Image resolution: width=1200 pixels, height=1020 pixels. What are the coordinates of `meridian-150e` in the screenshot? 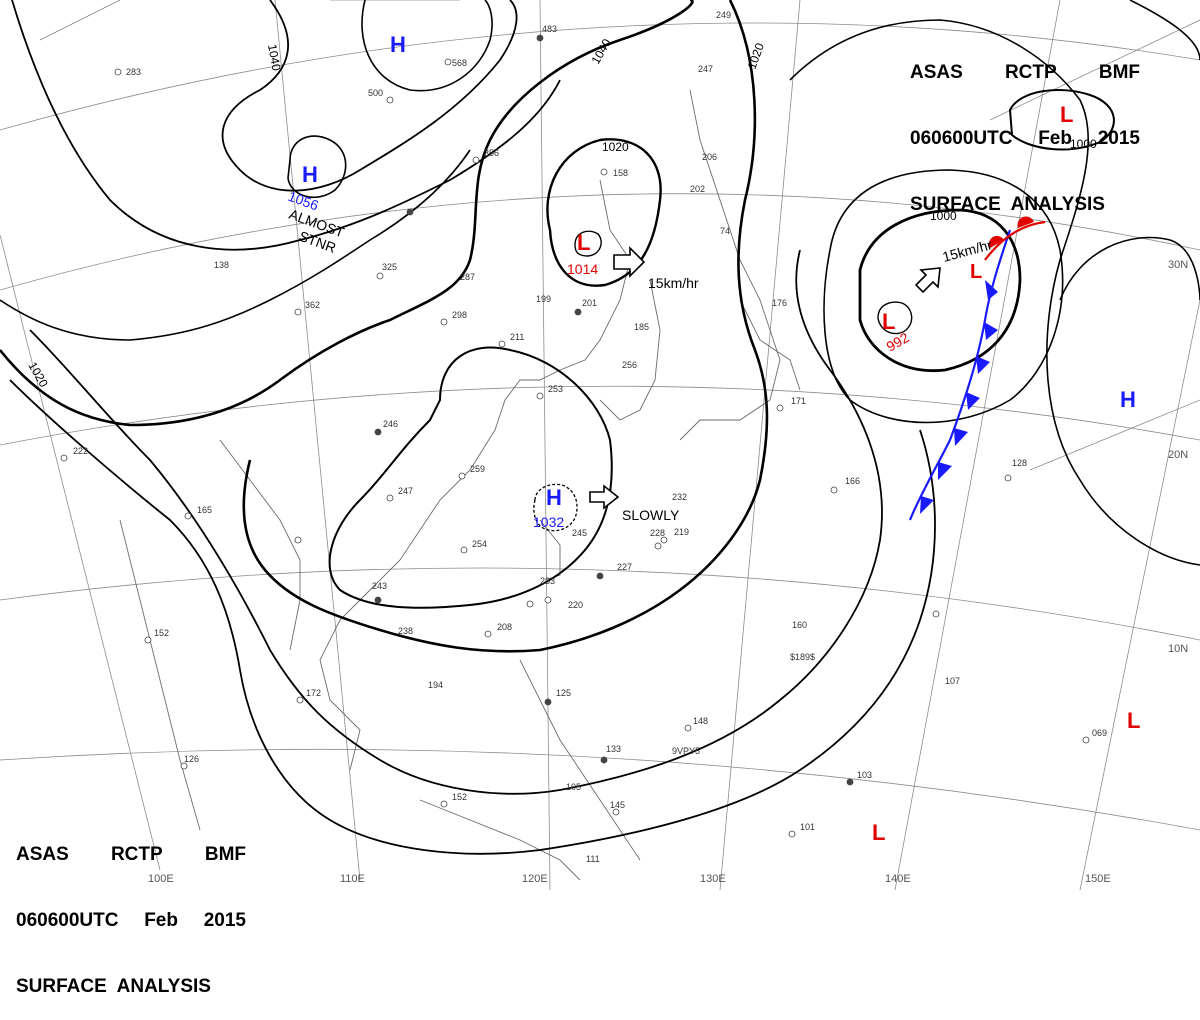 It's located at (1139, 595).